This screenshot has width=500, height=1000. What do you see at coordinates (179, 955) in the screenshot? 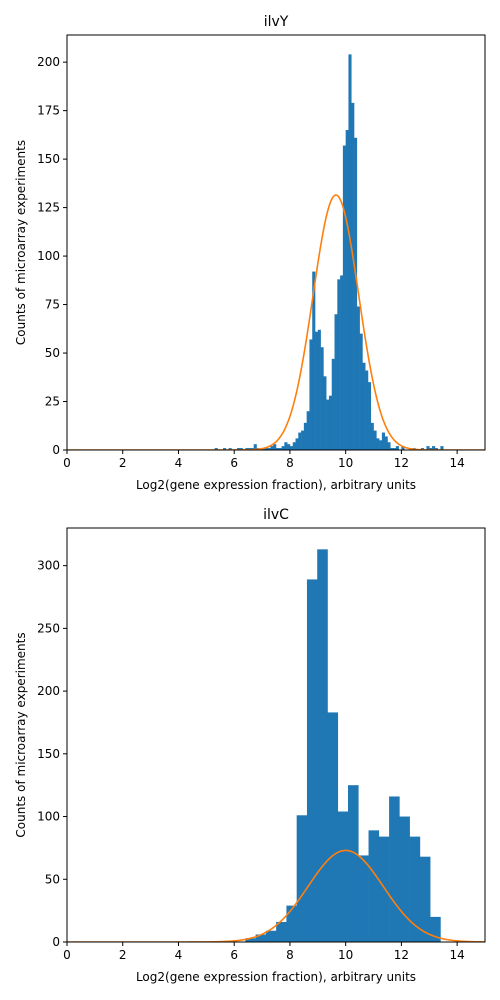
I see `x-tick-label: 4` at bounding box center [179, 955].